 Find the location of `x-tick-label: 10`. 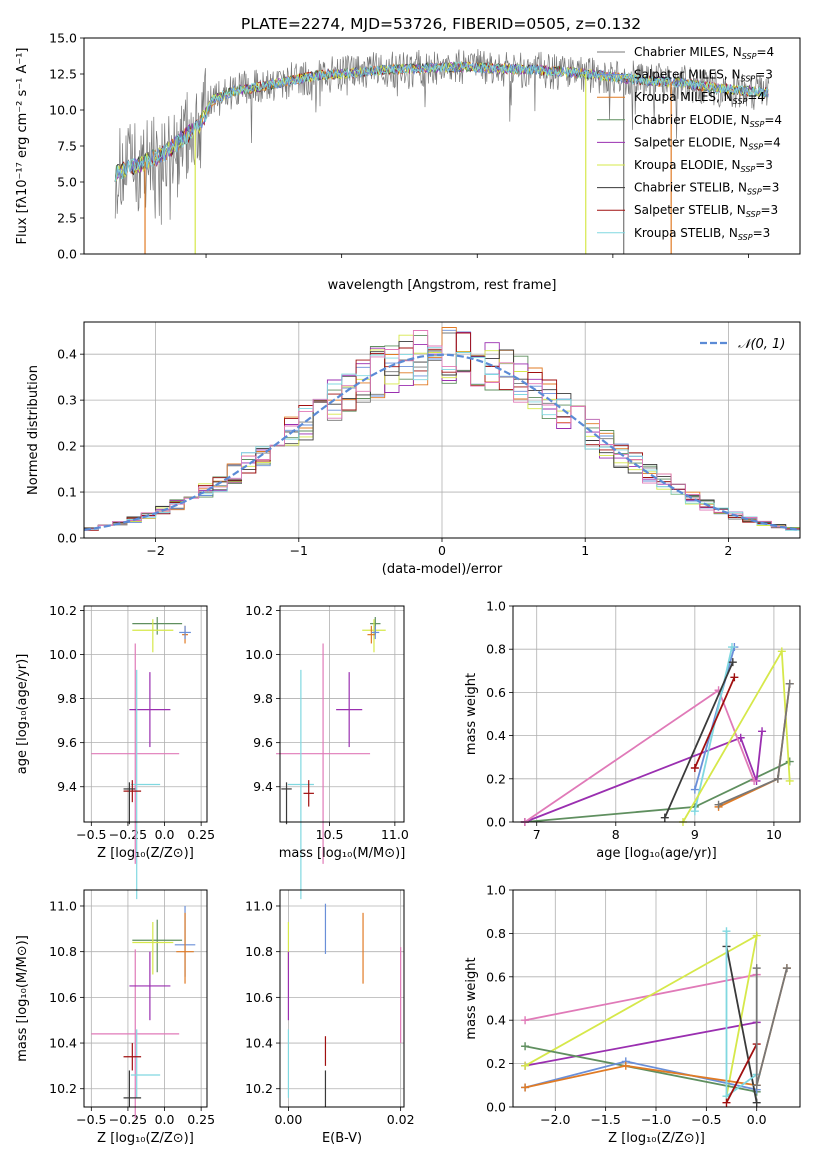

x-tick-label: 10 is located at coordinates (774, 834).